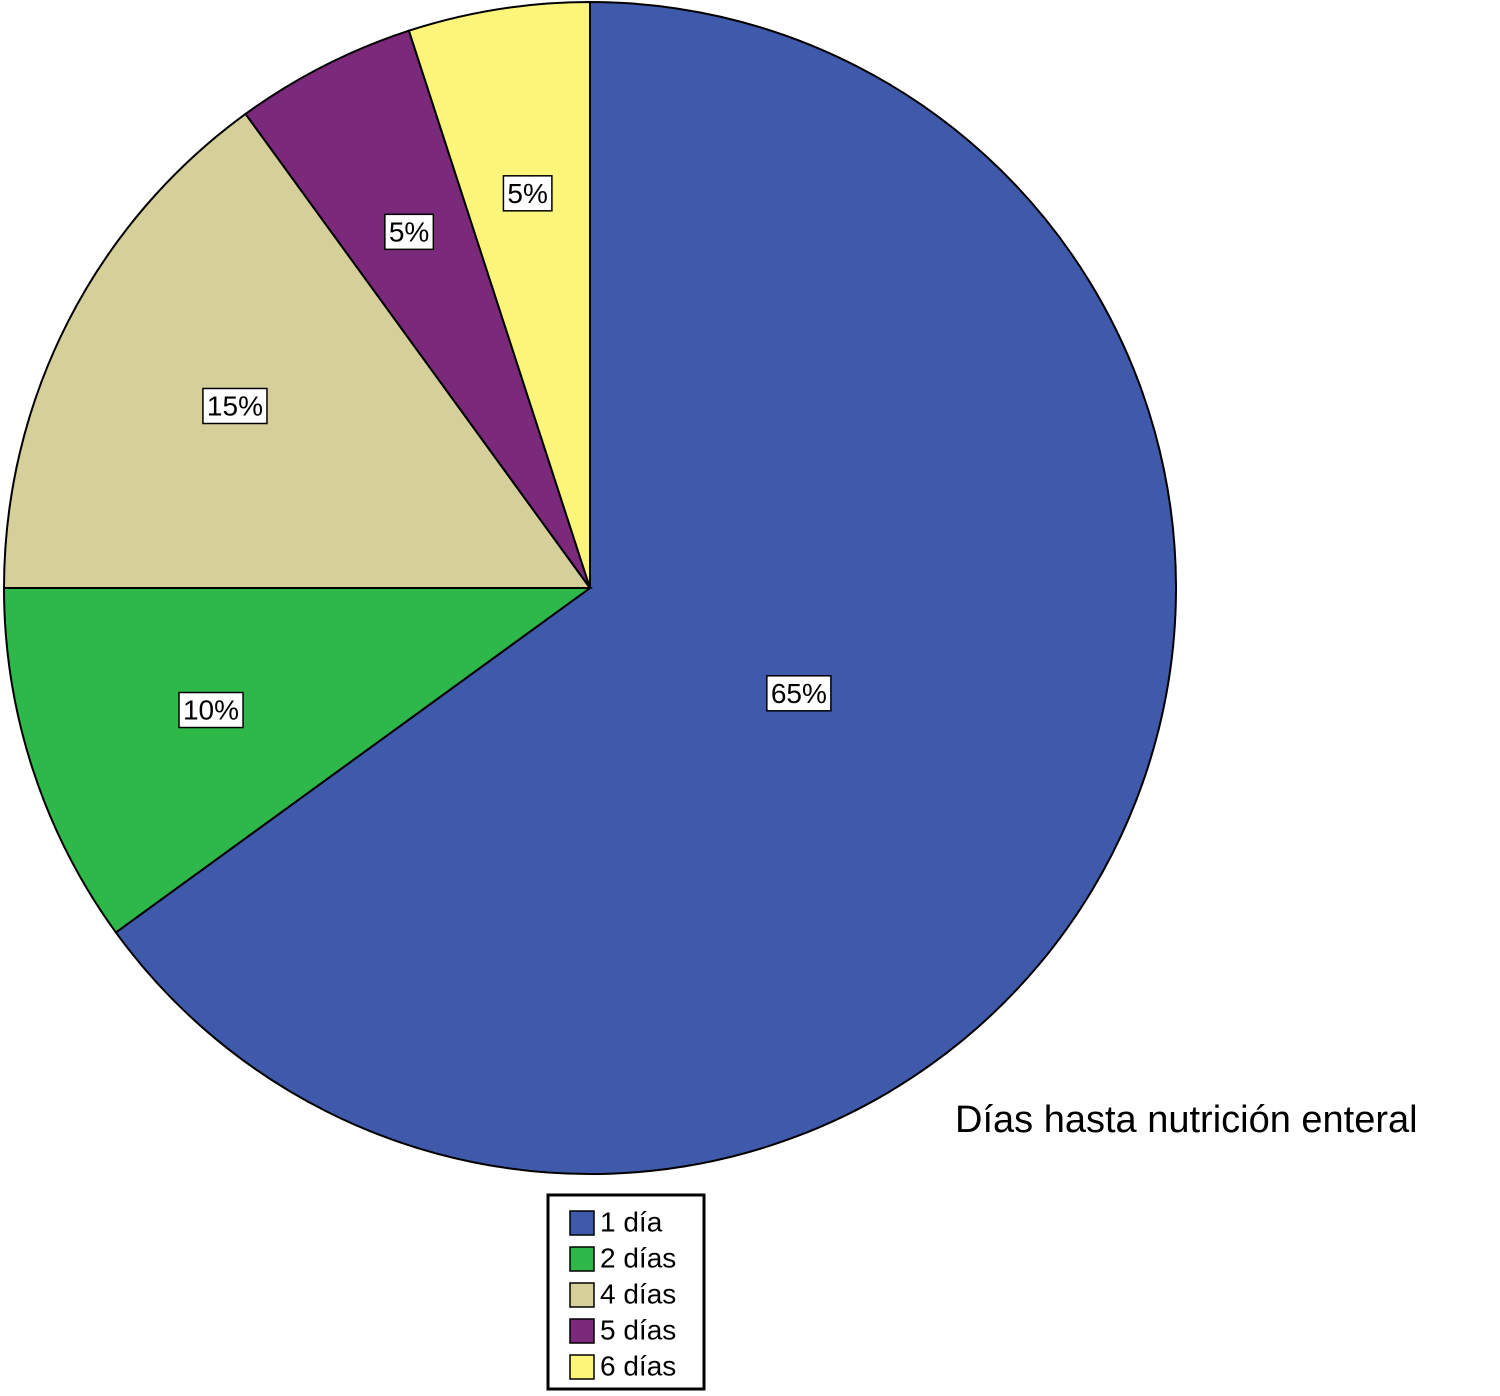  I want to click on slice-value-label: 15%, so click(235, 405).